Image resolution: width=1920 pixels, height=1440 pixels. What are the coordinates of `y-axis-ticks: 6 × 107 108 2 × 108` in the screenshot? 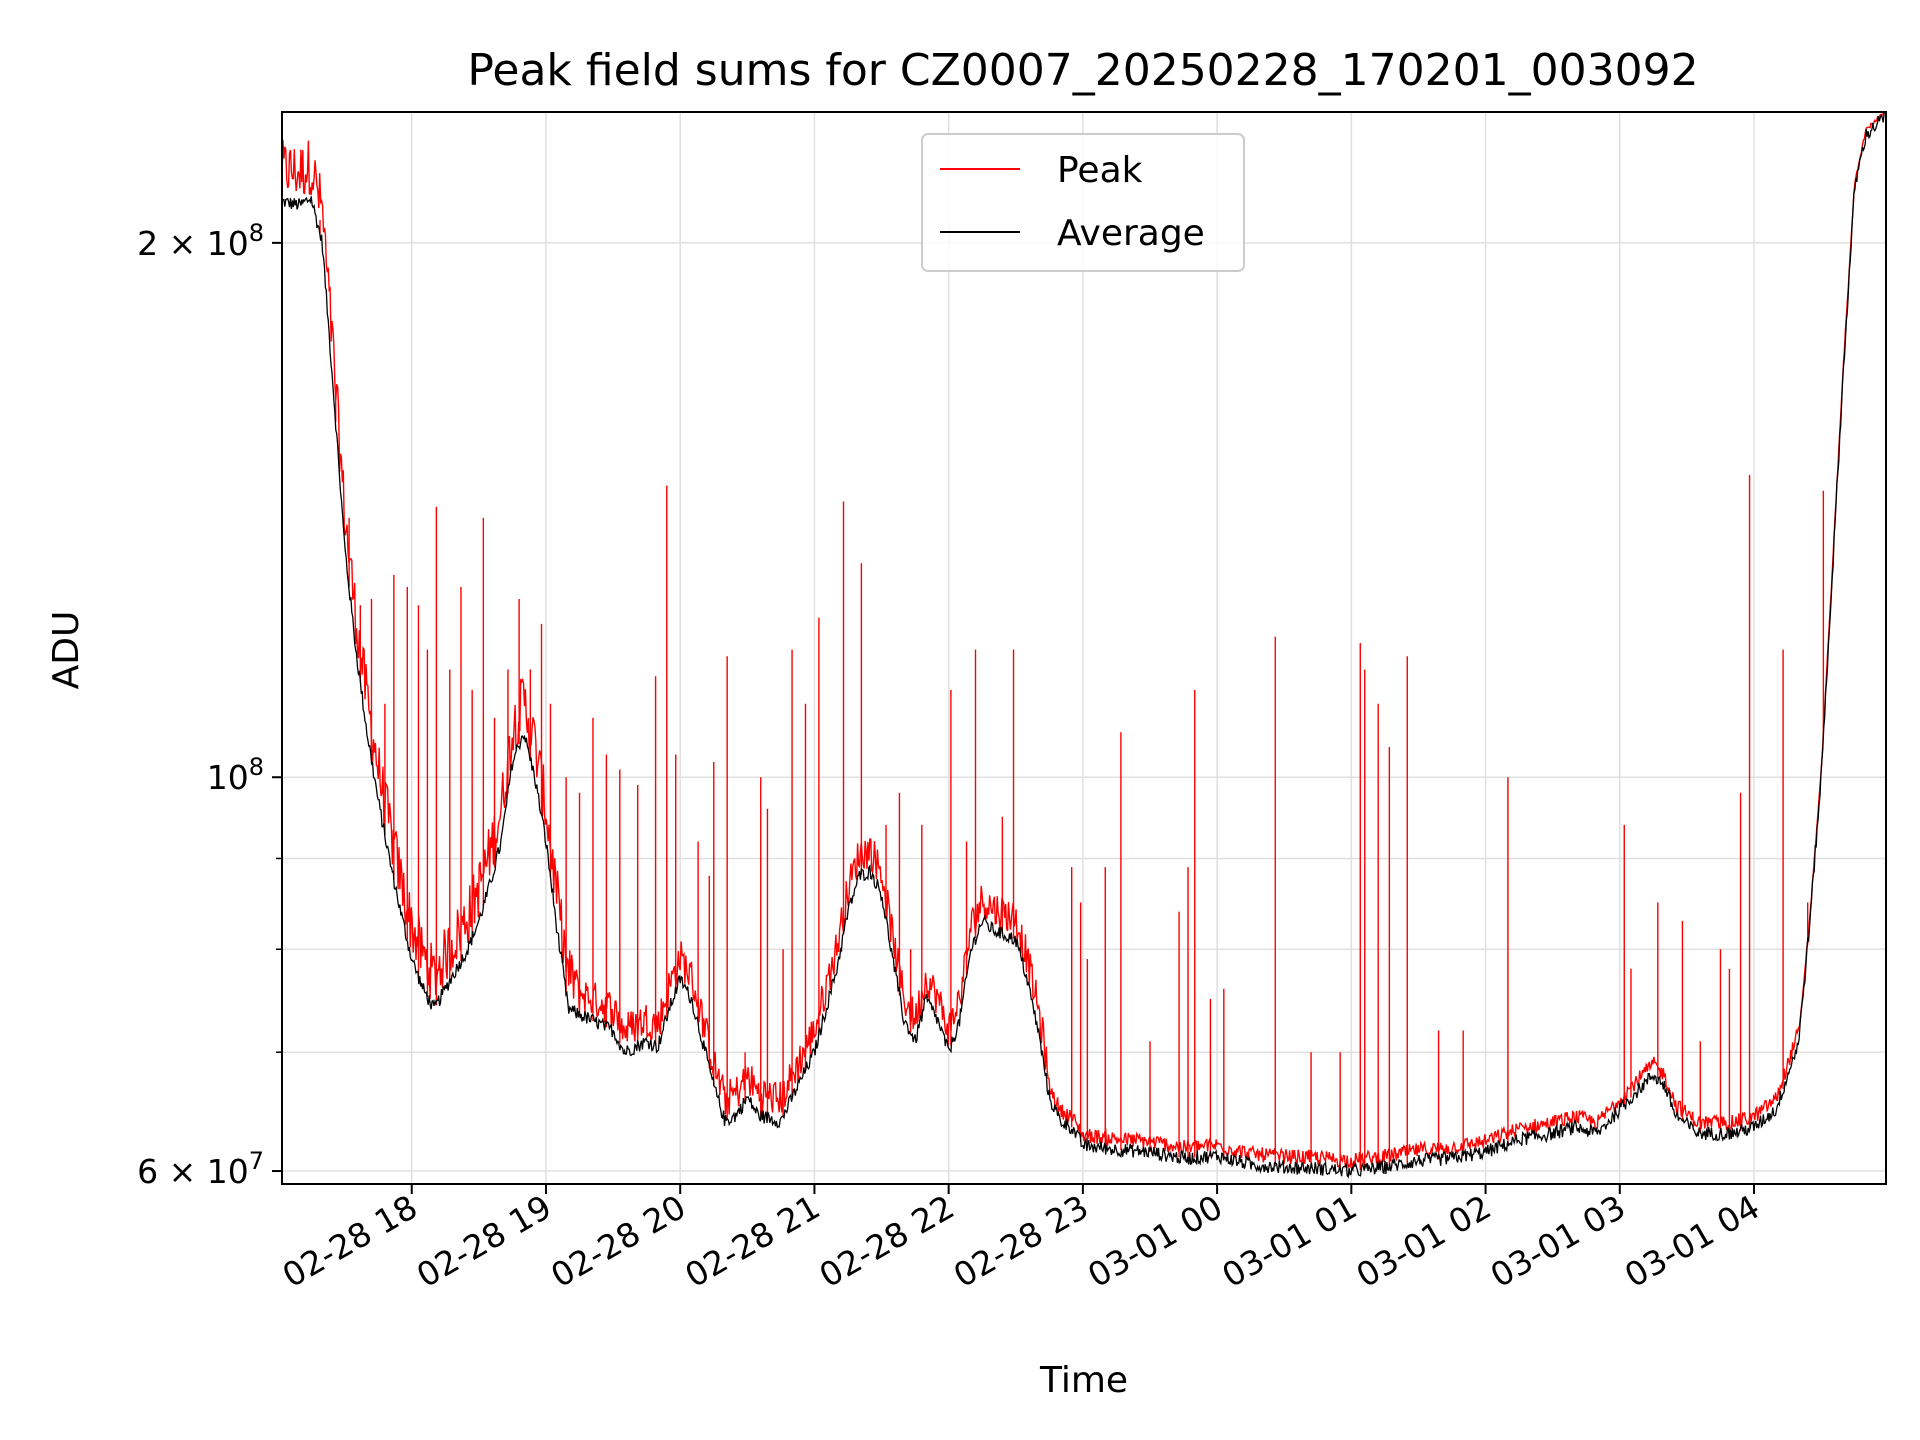 It's located at (209, 705).